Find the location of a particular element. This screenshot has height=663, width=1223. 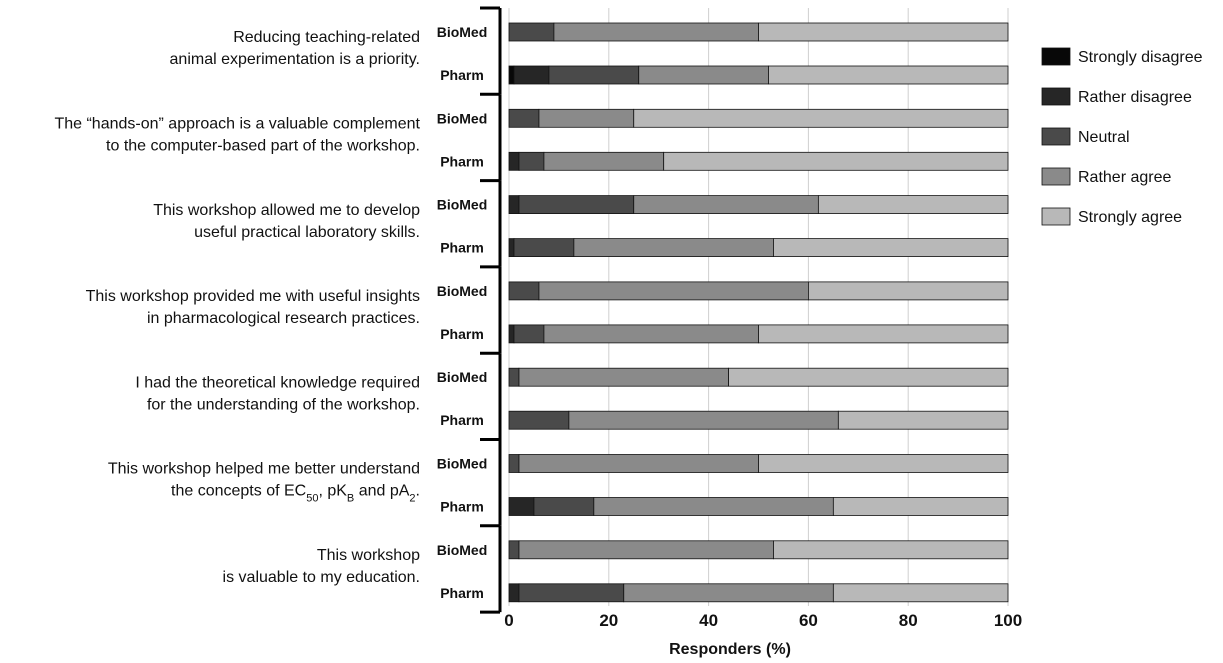

legend-label: Rather disagree is located at coordinates (1135, 97).